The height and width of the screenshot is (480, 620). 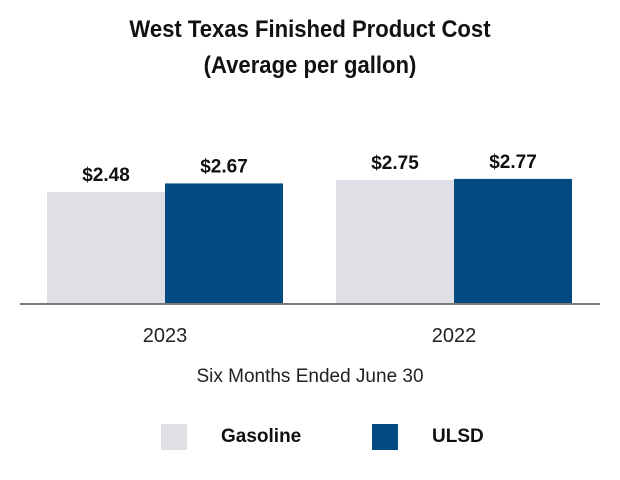 I want to click on legend-swatch-ulsd, so click(x=385, y=437).